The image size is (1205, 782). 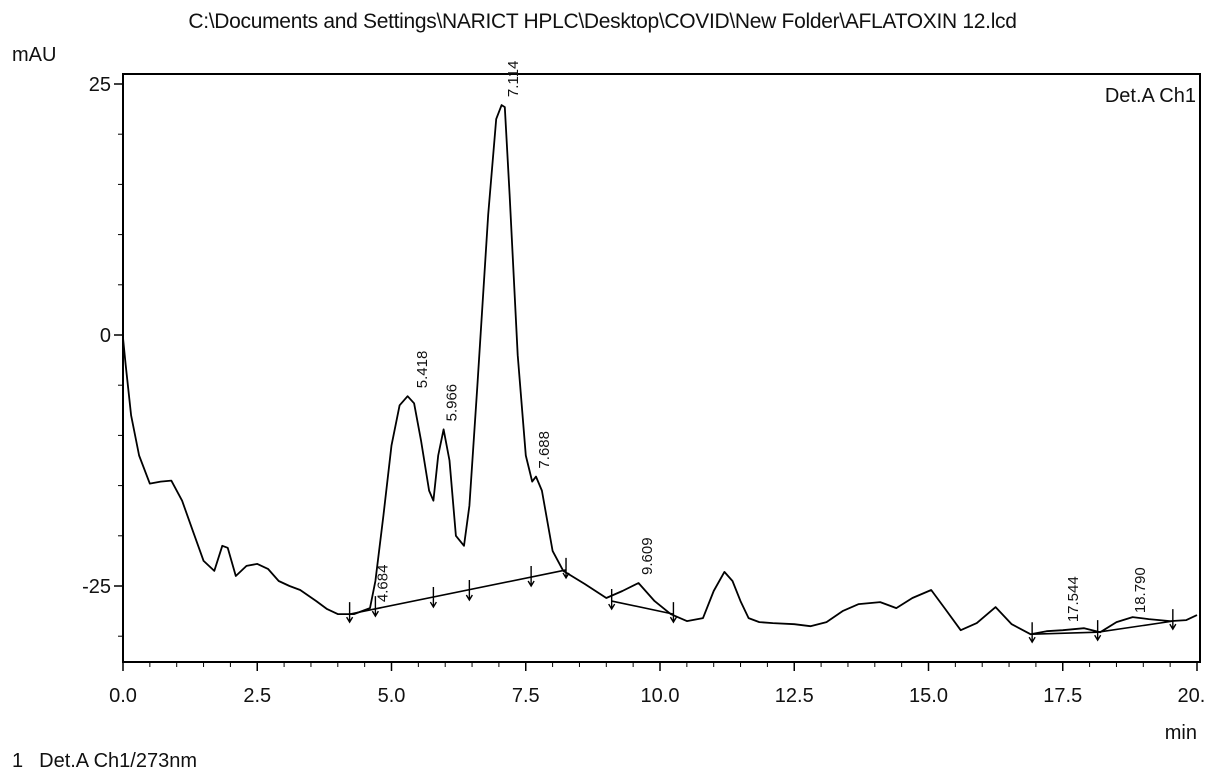 What do you see at coordinates (1191, 696) in the screenshot?
I see `x-tick-label: 20.0` at bounding box center [1191, 696].